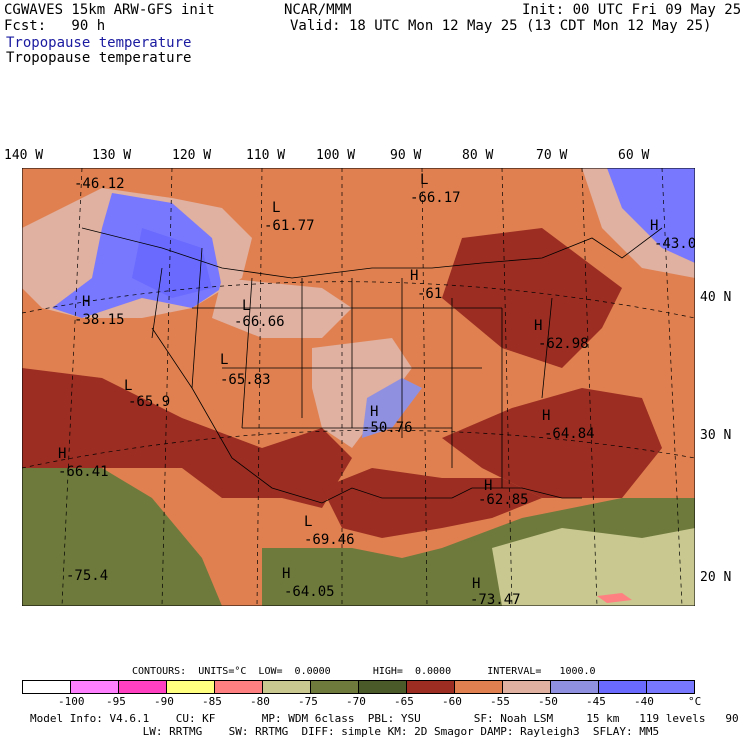 Image resolution: width=740 pixels, height=740 pixels. Describe the element at coordinates (503, 500) in the screenshot. I see `map-label-value: -62.85` at that location.